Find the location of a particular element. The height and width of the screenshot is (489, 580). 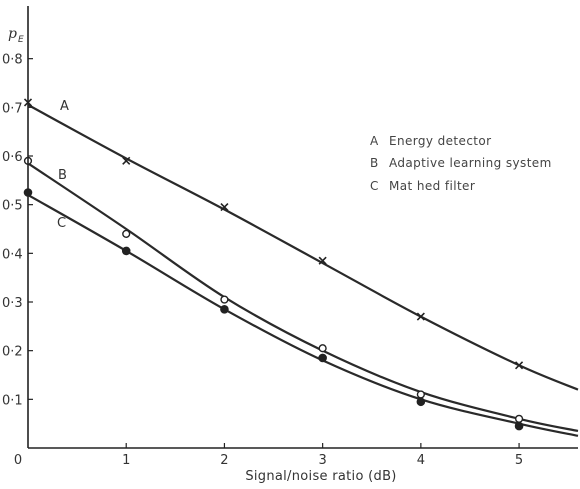

curve-label-b: B is located at coordinates (62, 175).